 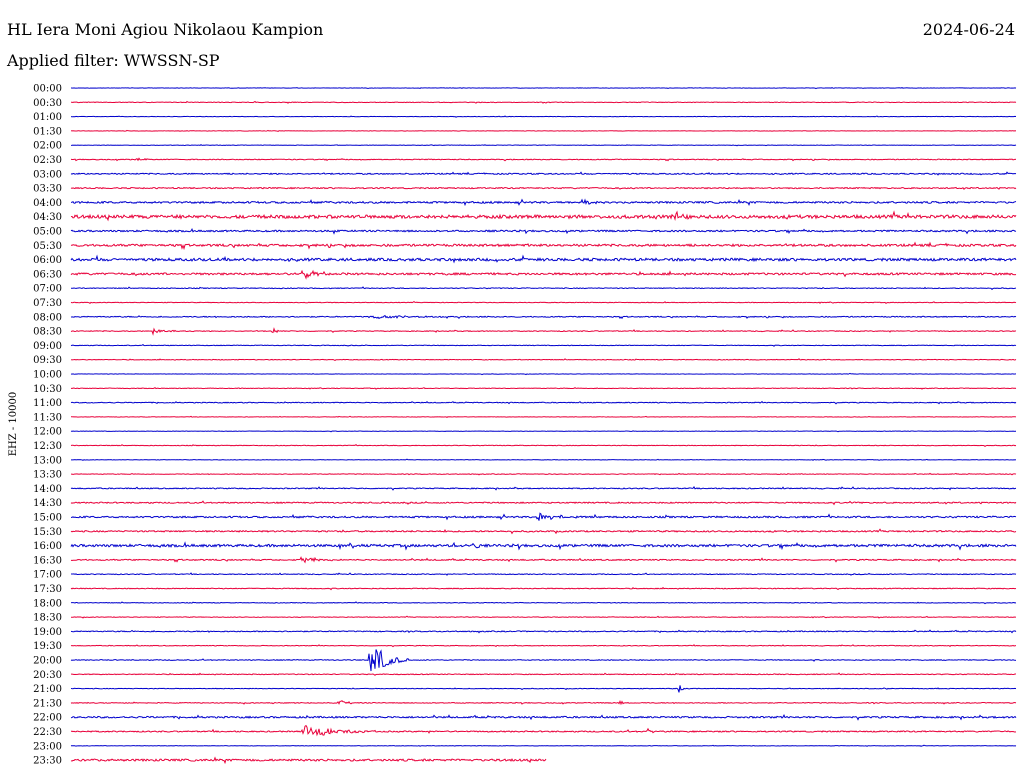 I want to click on time-tick-label: 08:30, so click(x=47, y=332).